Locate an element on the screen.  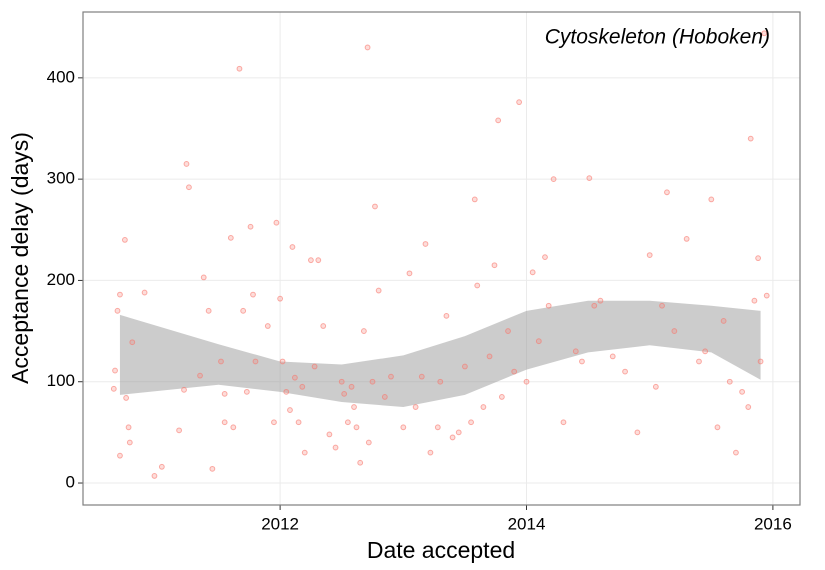
x-tick-label: 2016 is located at coordinates (773, 523).